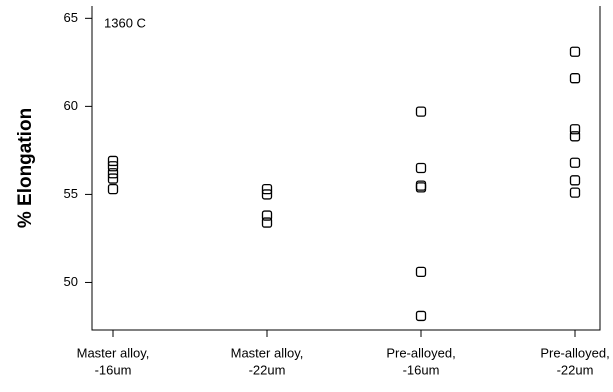 The width and height of the screenshot is (613, 392). I want to click on y-tick-label: 60, so click(71, 105).